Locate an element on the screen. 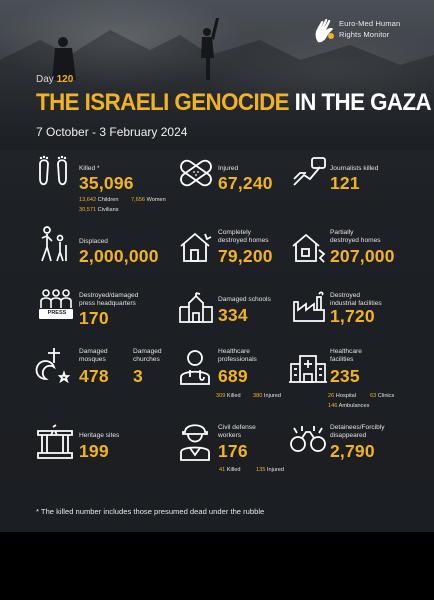 The width and height of the screenshot is (434, 600). mosques-label-1: Damaged is located at coordinates (93, 351).